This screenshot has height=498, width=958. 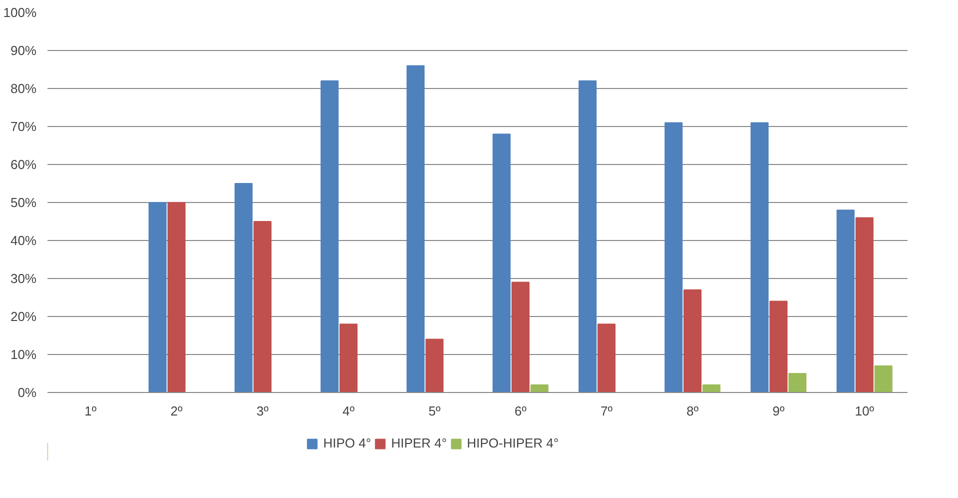 I want to click on y-tick-label: 30%, so click(x=23, y=278).